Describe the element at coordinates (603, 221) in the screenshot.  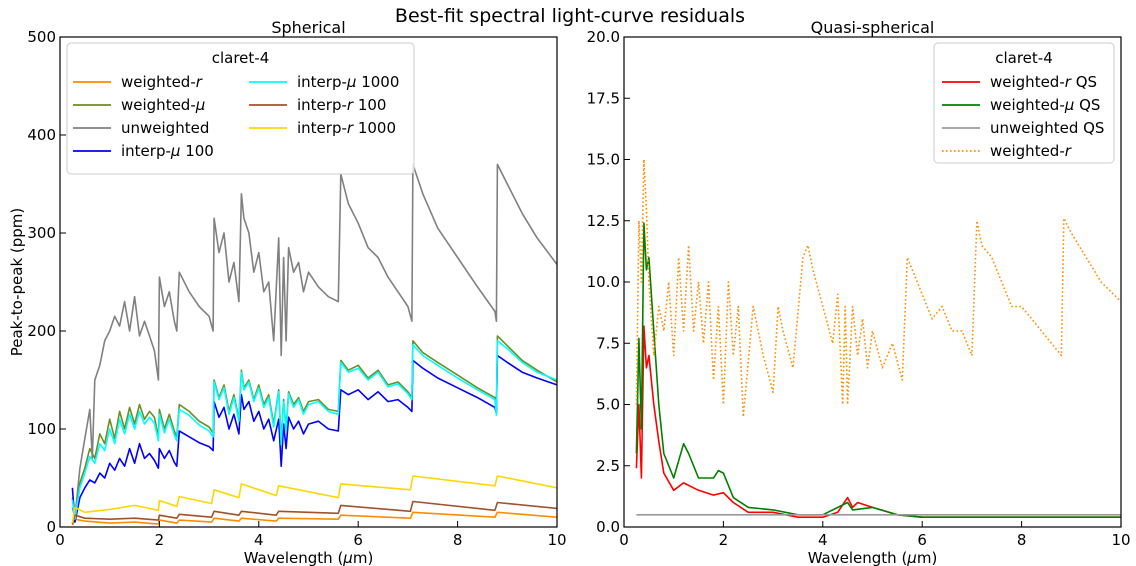
I see `y-tick-label: 12.5` at that location.